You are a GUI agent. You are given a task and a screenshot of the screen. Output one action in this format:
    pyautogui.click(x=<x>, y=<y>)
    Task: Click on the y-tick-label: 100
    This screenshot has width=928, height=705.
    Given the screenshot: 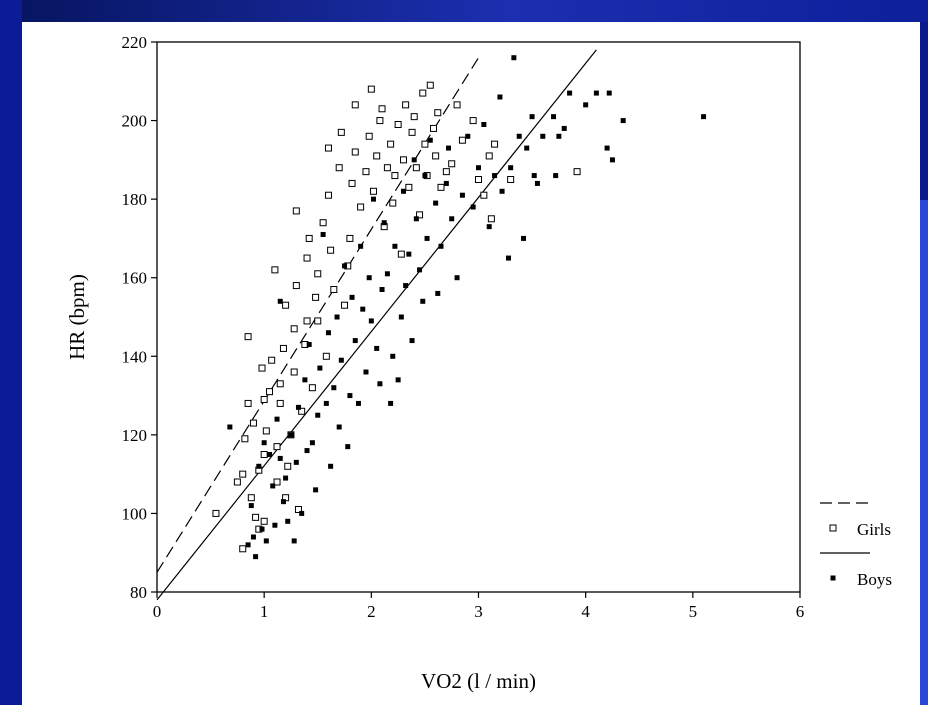 What is the action you would take?
    pyautogui.click(x=135, y=513)
    